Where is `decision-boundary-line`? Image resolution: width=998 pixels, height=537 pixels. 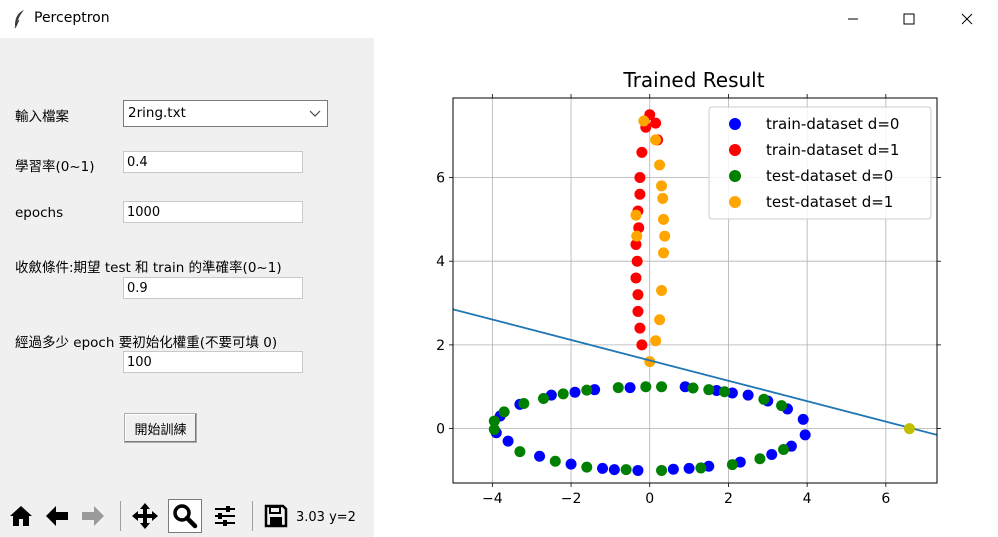 decision-boundary-line is located at coordinates (695, 372).